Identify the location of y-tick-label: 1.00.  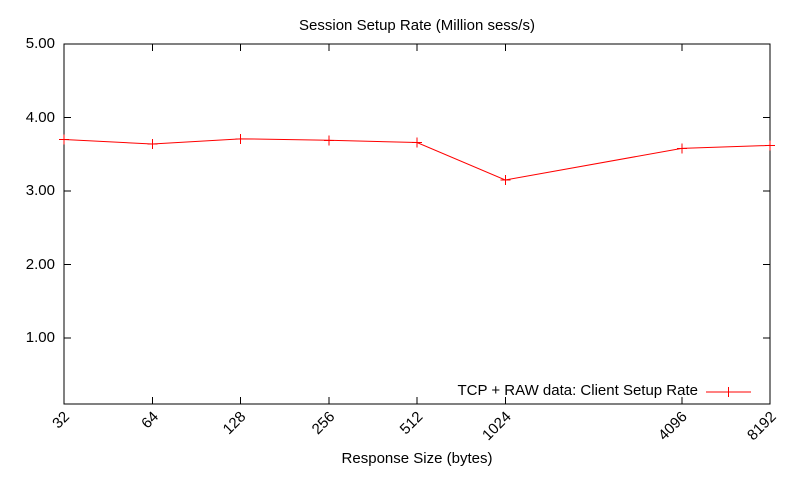
(40, 337).